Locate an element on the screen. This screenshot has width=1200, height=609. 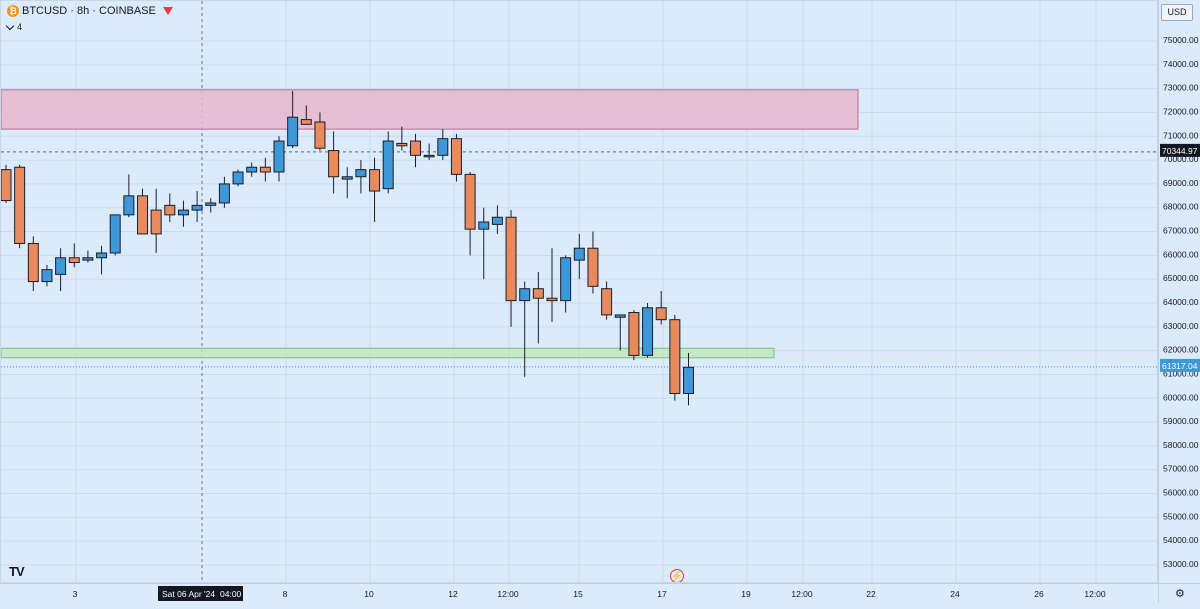
bitcoin-icon: ₿ is located at coordinates (13, 11).